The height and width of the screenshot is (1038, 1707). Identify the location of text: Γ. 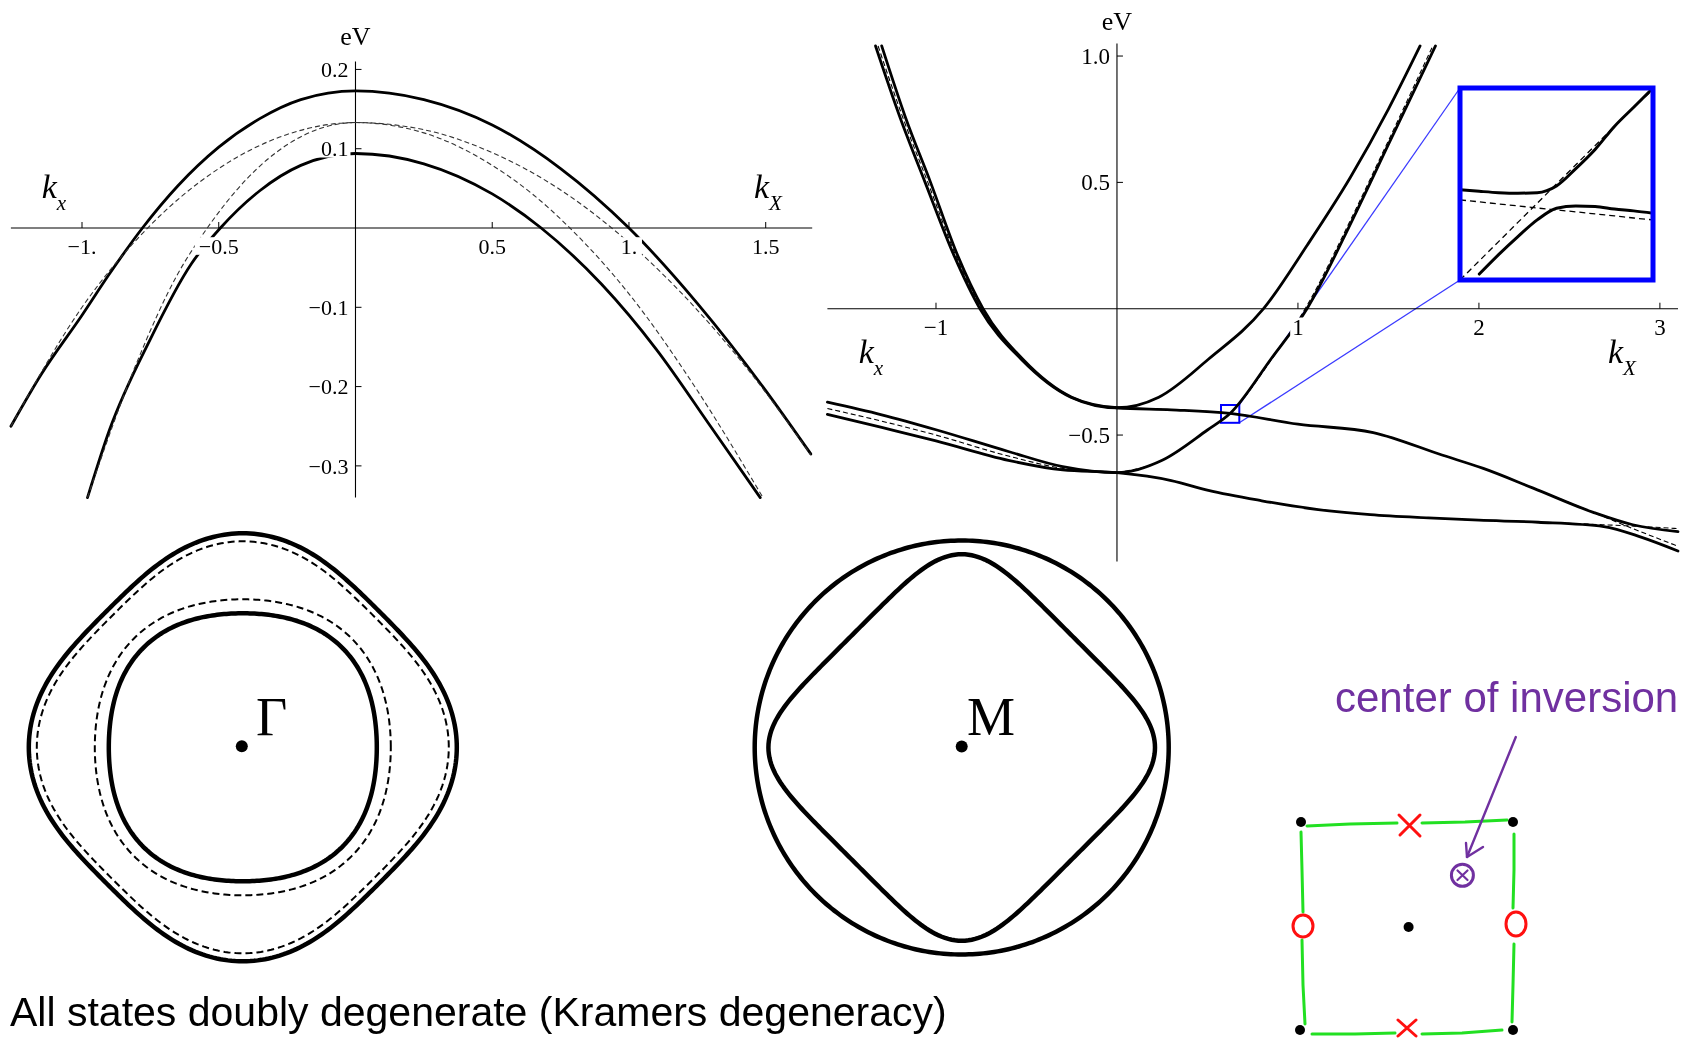
(272, 717).